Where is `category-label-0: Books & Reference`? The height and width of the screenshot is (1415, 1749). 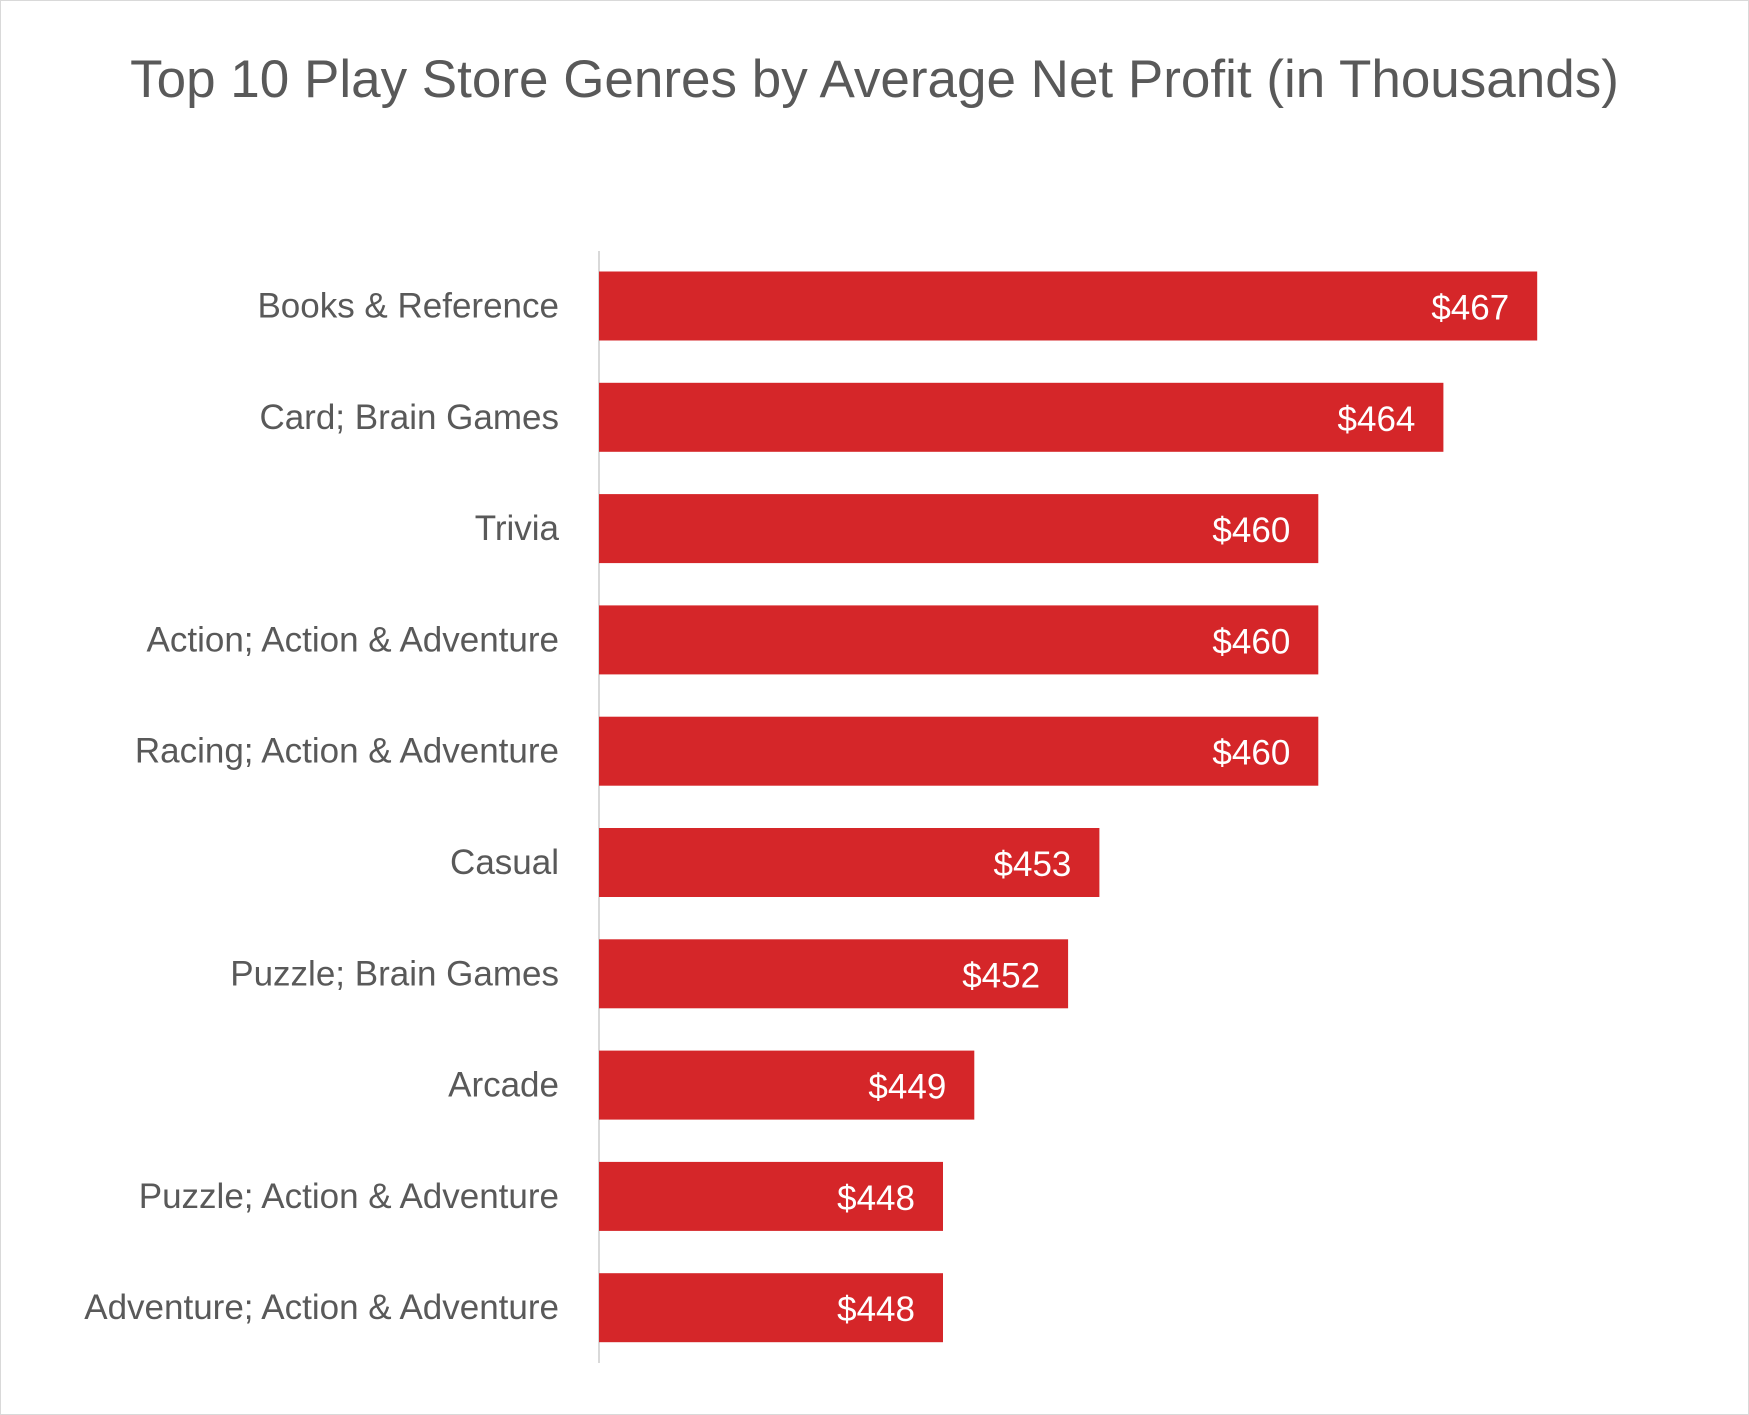
category-label-0: Books & Reference is located at coordinates (408, 306).